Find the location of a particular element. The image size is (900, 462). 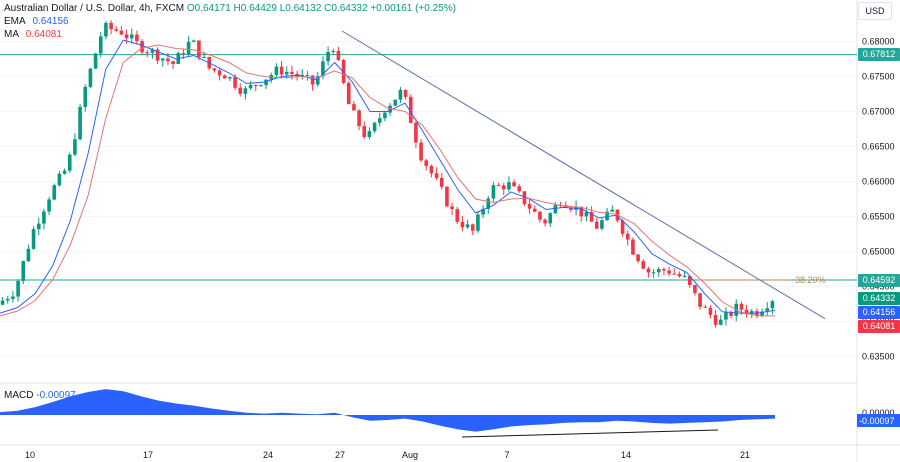

price-tick-label: 0.65500 is located at coordinates (878, 217).